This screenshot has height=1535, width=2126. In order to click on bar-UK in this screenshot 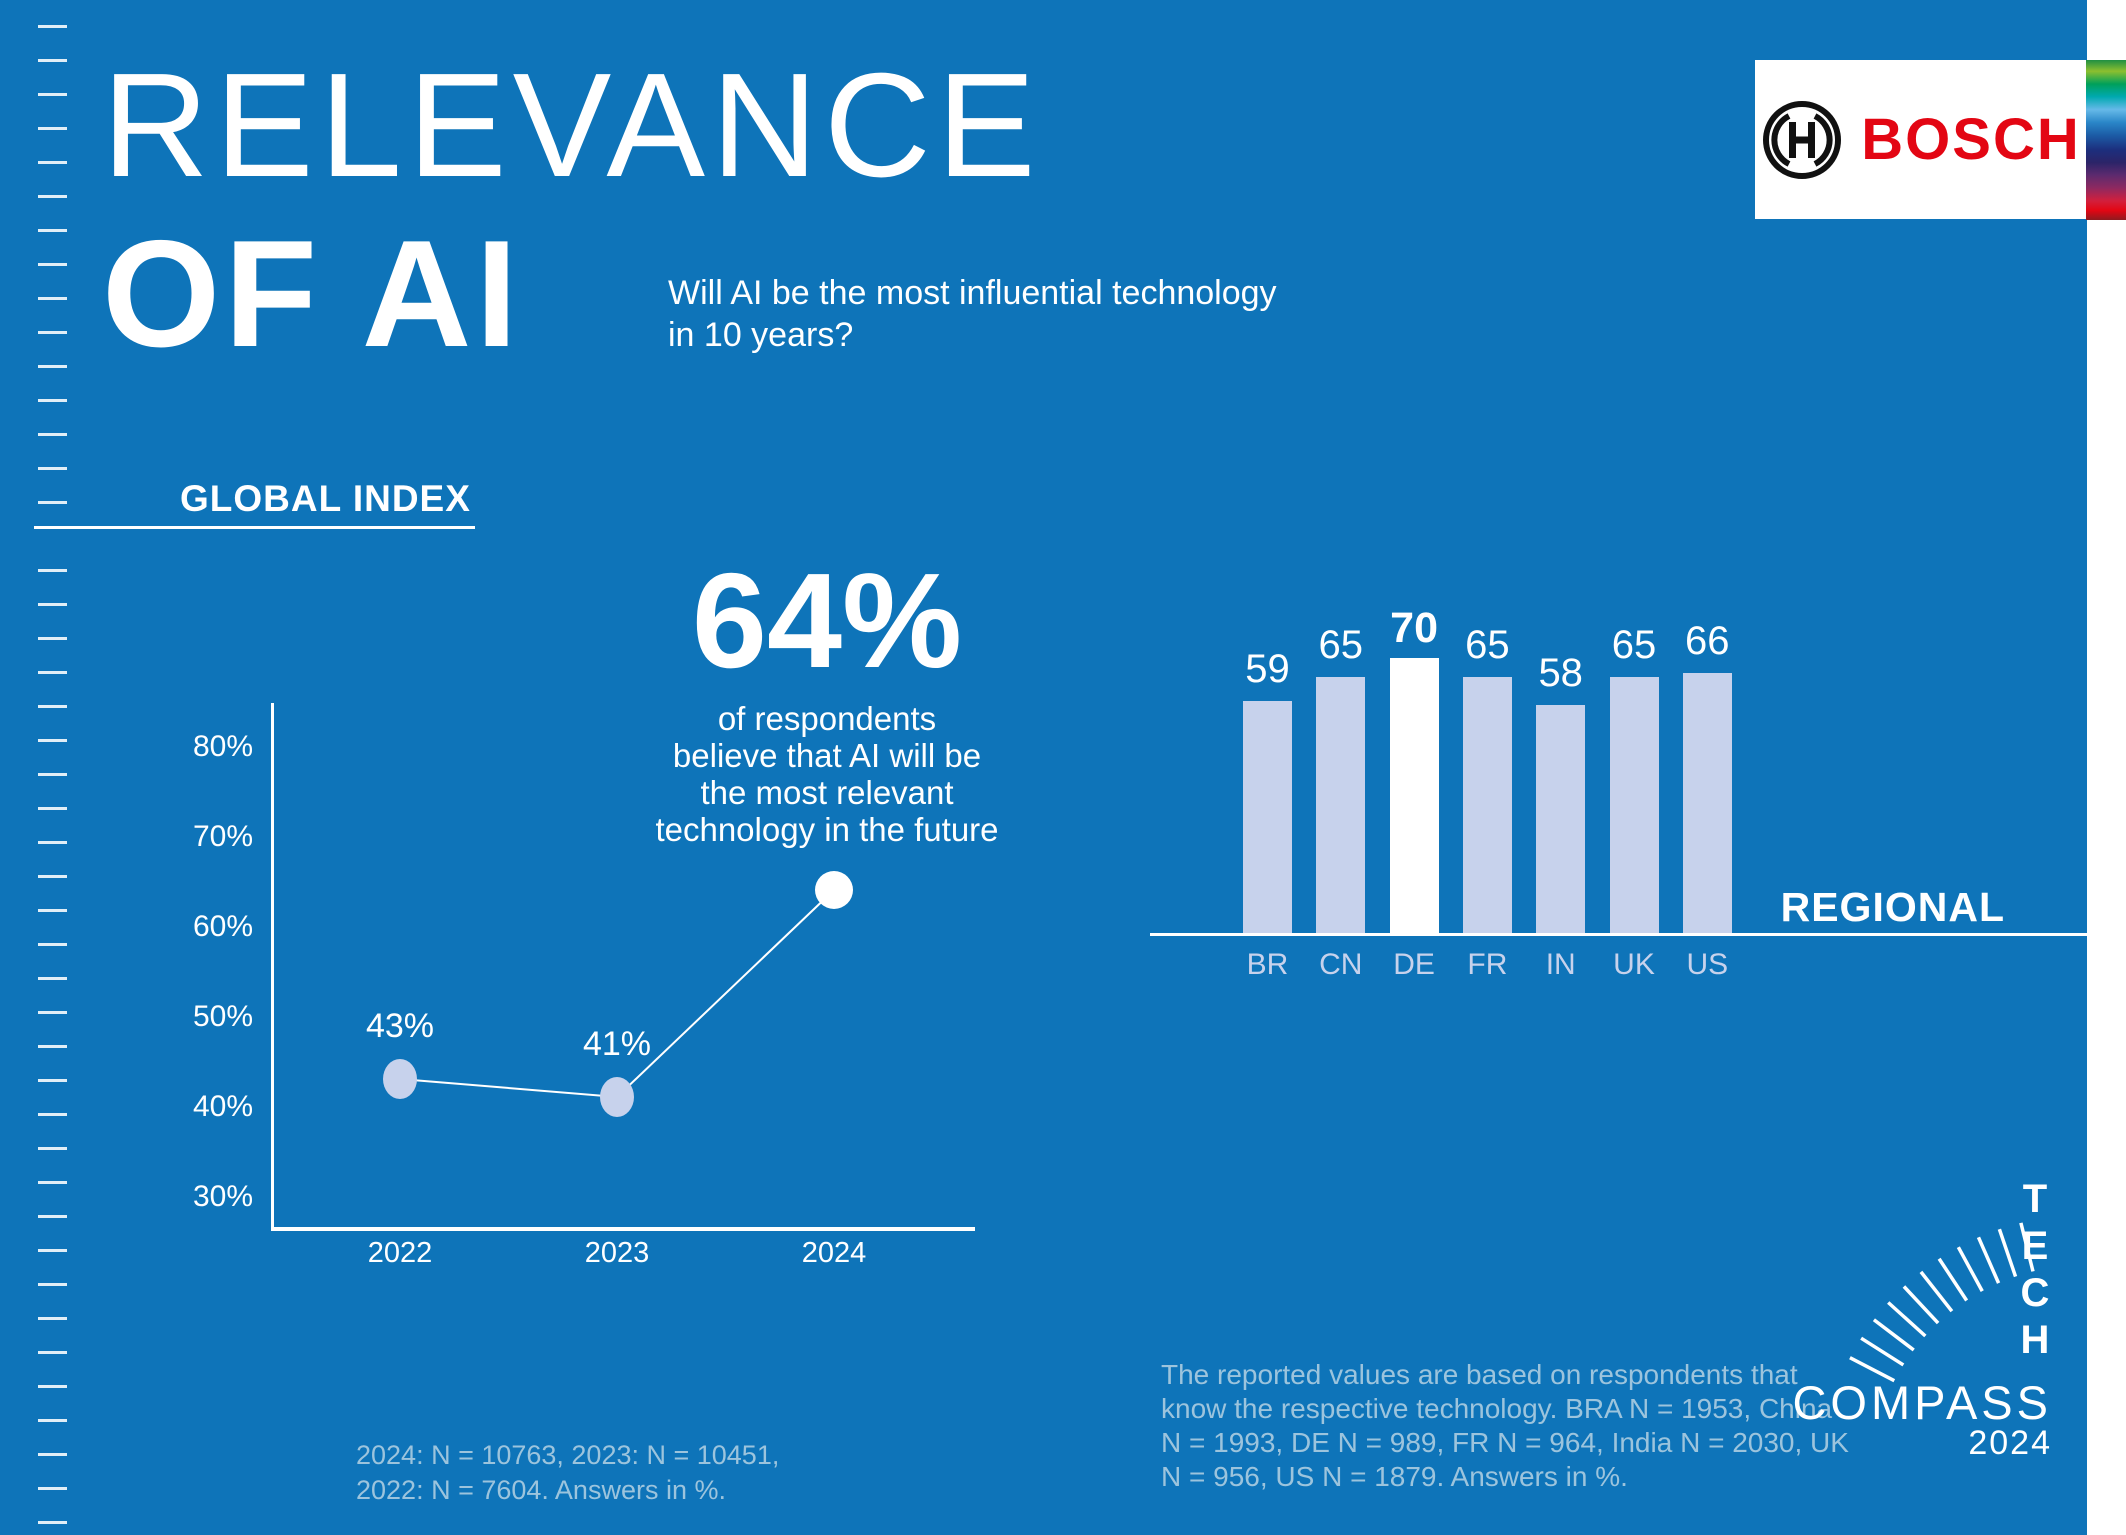, I will do `click(1634, 805)`.